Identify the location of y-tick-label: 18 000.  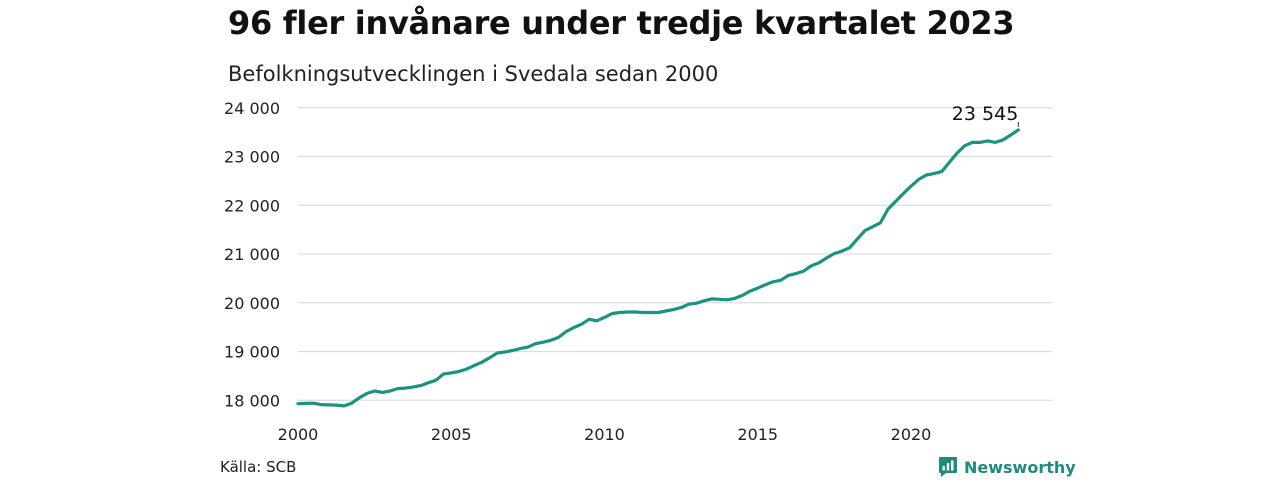
(252, 400).